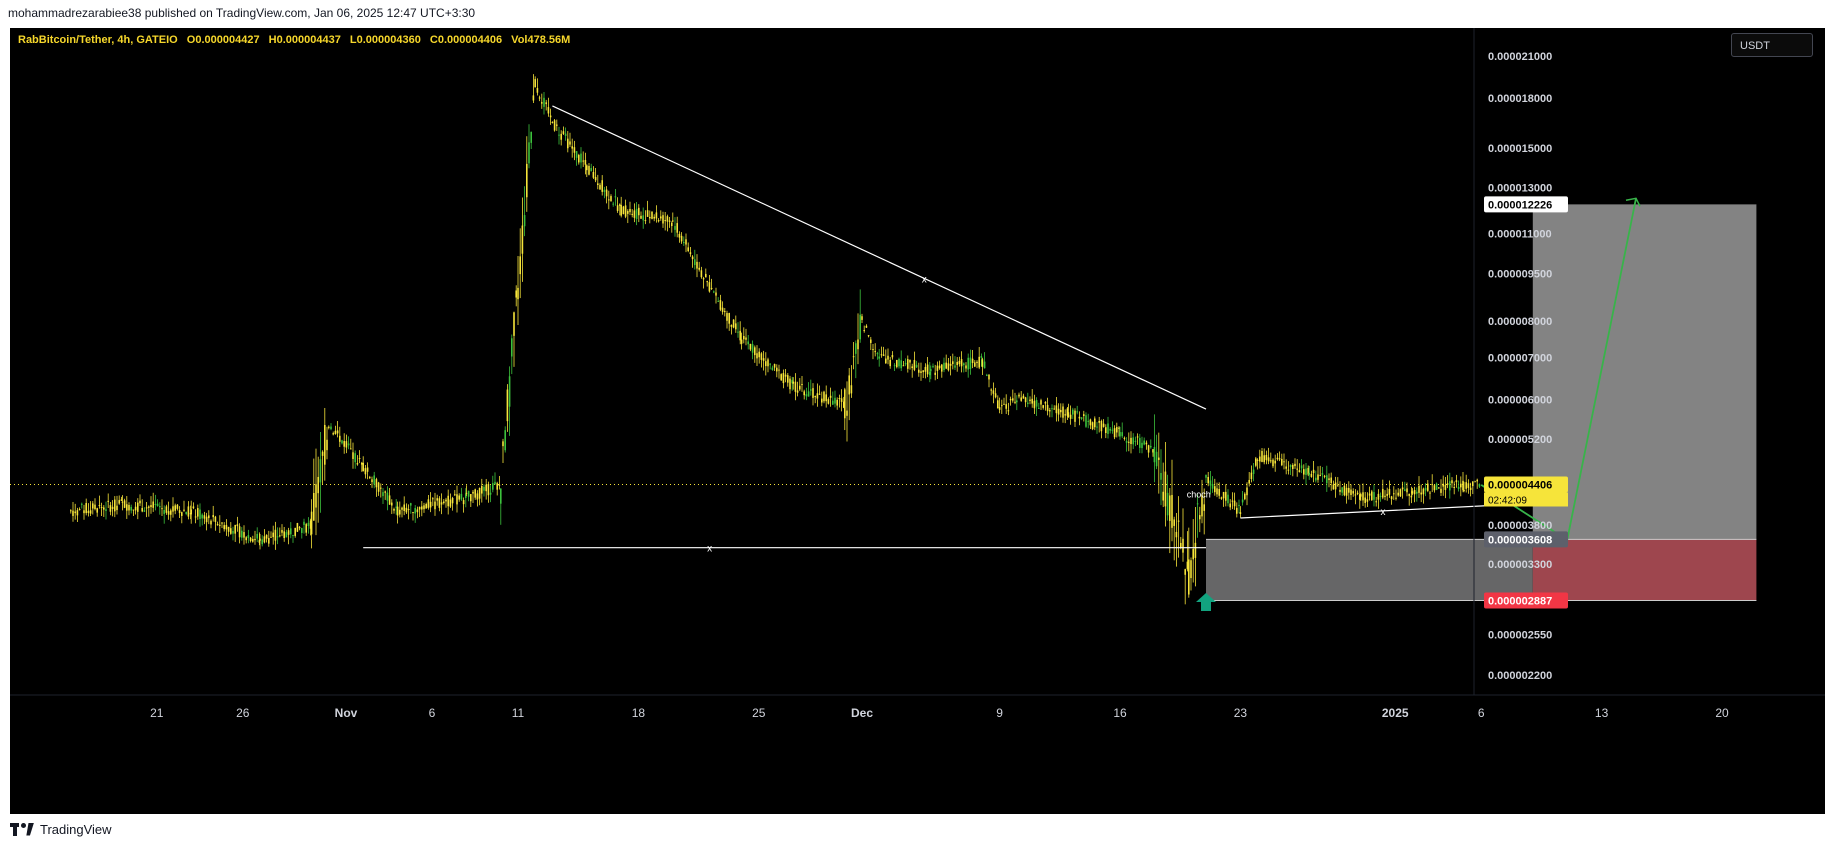 This screenshot has width=1835, height=849. I want to click on footer-brand: TradingView, so click(61, 829).